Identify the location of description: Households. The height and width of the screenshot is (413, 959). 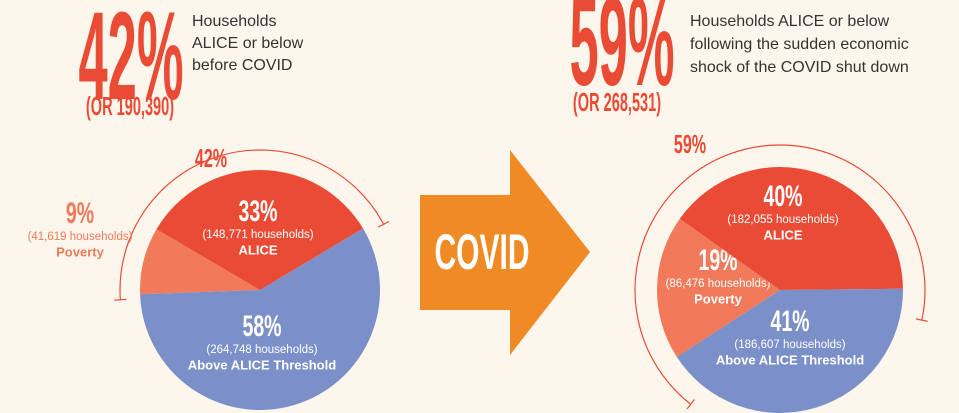
(234, 21).